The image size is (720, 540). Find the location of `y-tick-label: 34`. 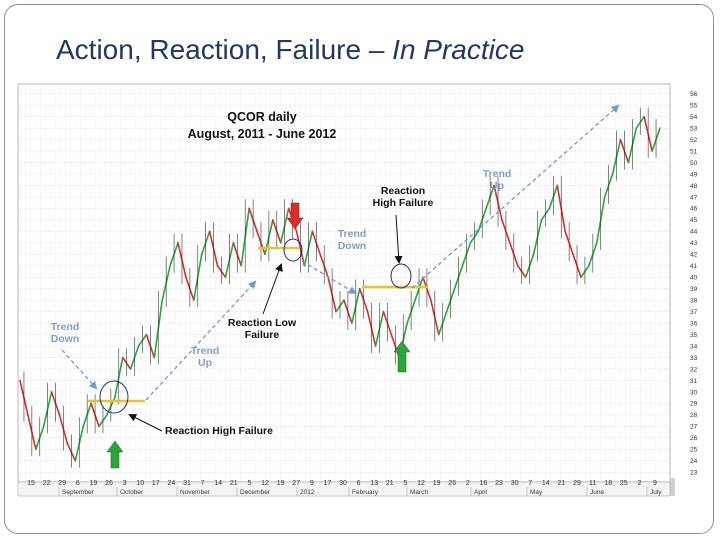

y-tick-label: 34 is located at coordinates (694, 346).